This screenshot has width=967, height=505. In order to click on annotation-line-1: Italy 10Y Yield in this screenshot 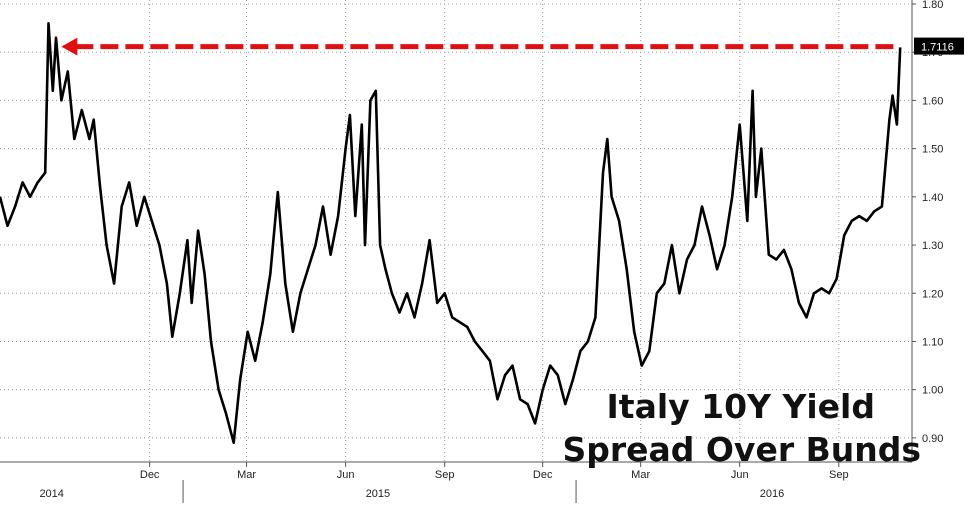, I will do `click(741, 406)`.